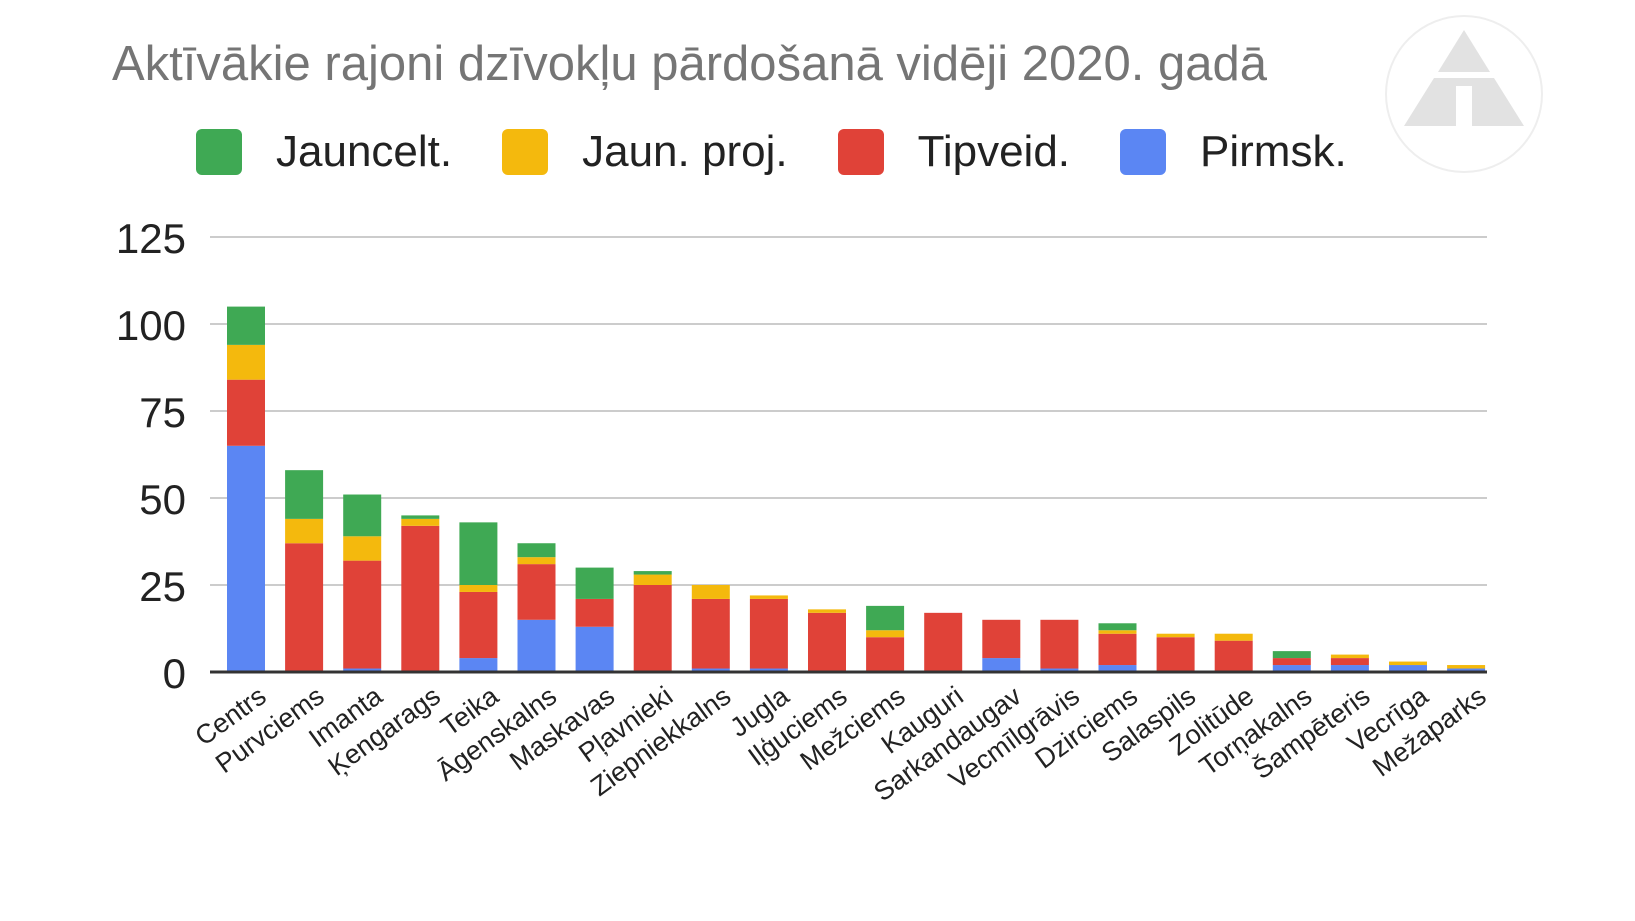  I want to click on y-tick-label: 25, so click(162, 586).